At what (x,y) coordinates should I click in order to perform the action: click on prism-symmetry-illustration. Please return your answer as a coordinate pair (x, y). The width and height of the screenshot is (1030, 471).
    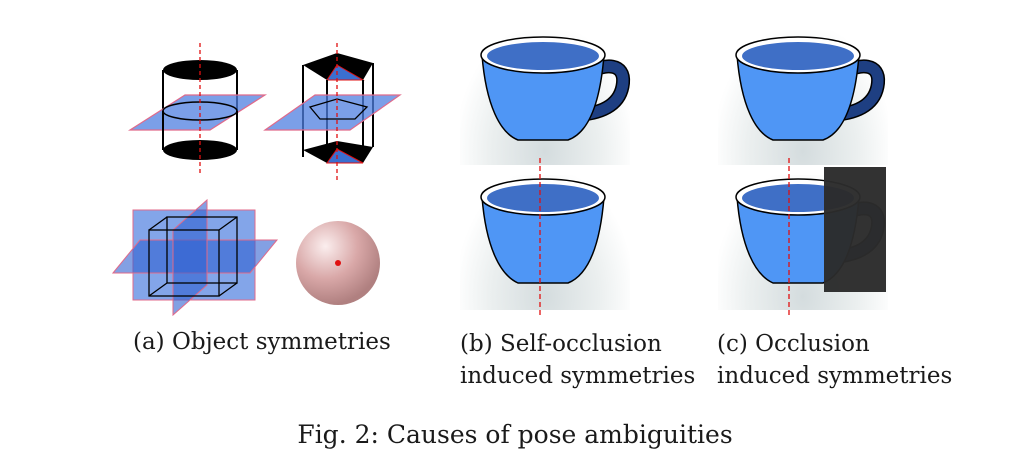
    Looking at the image, I should click on (332, 111).